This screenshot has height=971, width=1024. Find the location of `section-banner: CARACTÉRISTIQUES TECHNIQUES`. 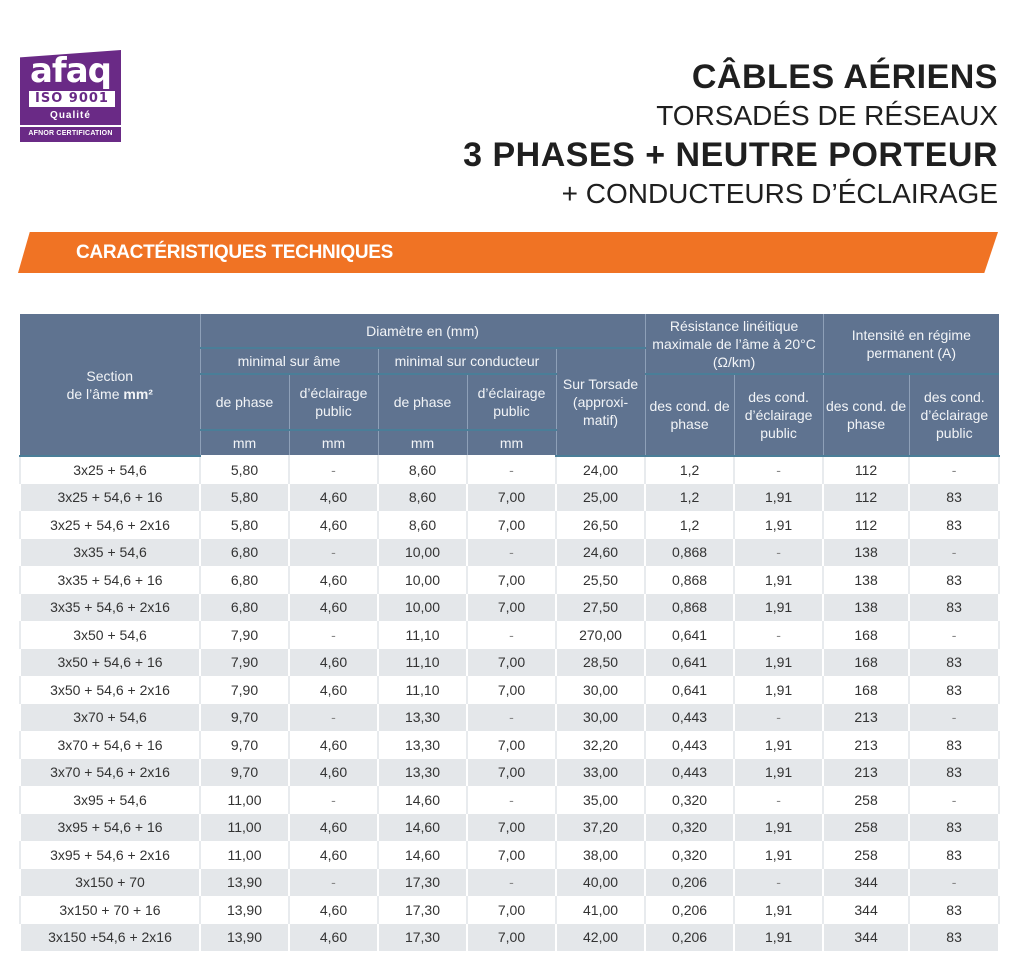

section-banner: CARACTÉRISTIQUES TECHNIQUES is located at coordinates (508, 252).